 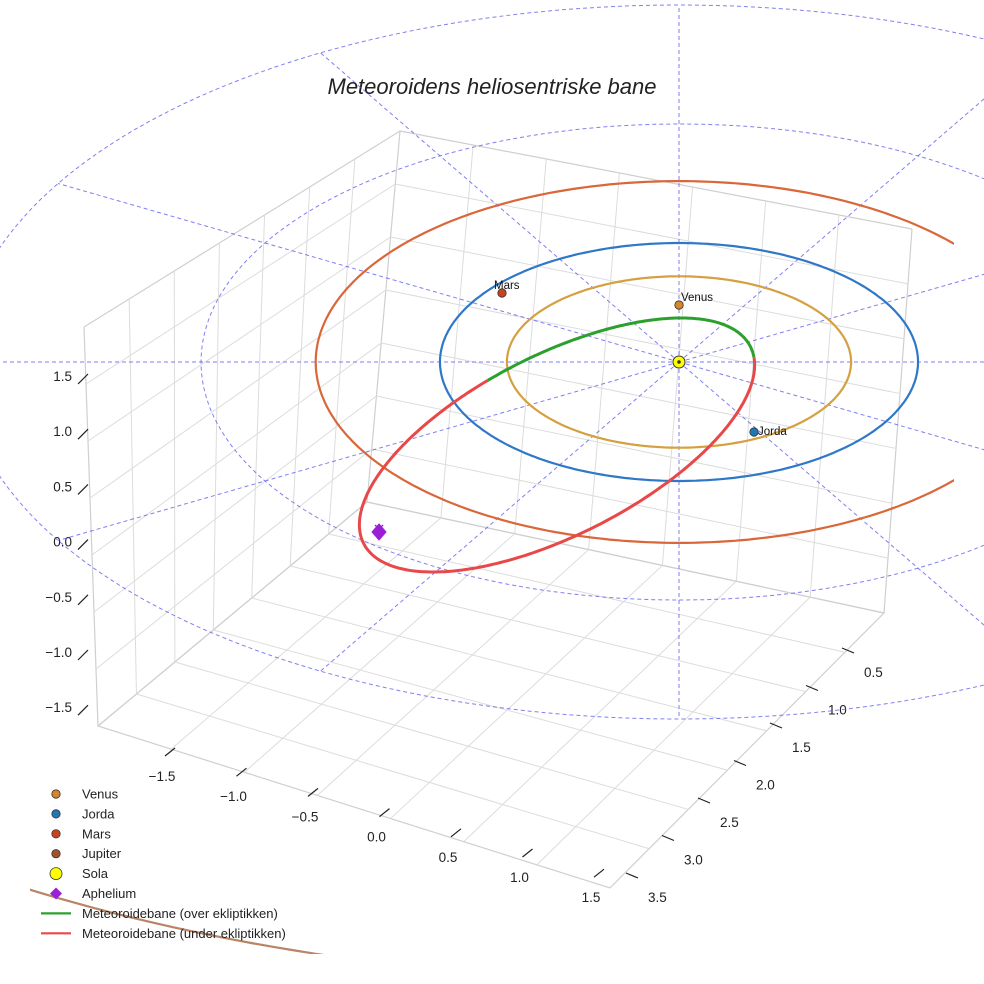 I want to click on legend-label: Aphelium, so click(x=109, y=893).